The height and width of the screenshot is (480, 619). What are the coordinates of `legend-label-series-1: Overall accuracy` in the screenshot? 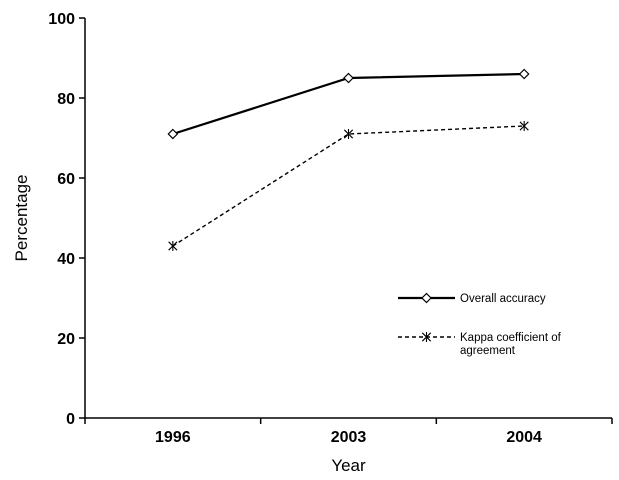 It's located at (503, 299).